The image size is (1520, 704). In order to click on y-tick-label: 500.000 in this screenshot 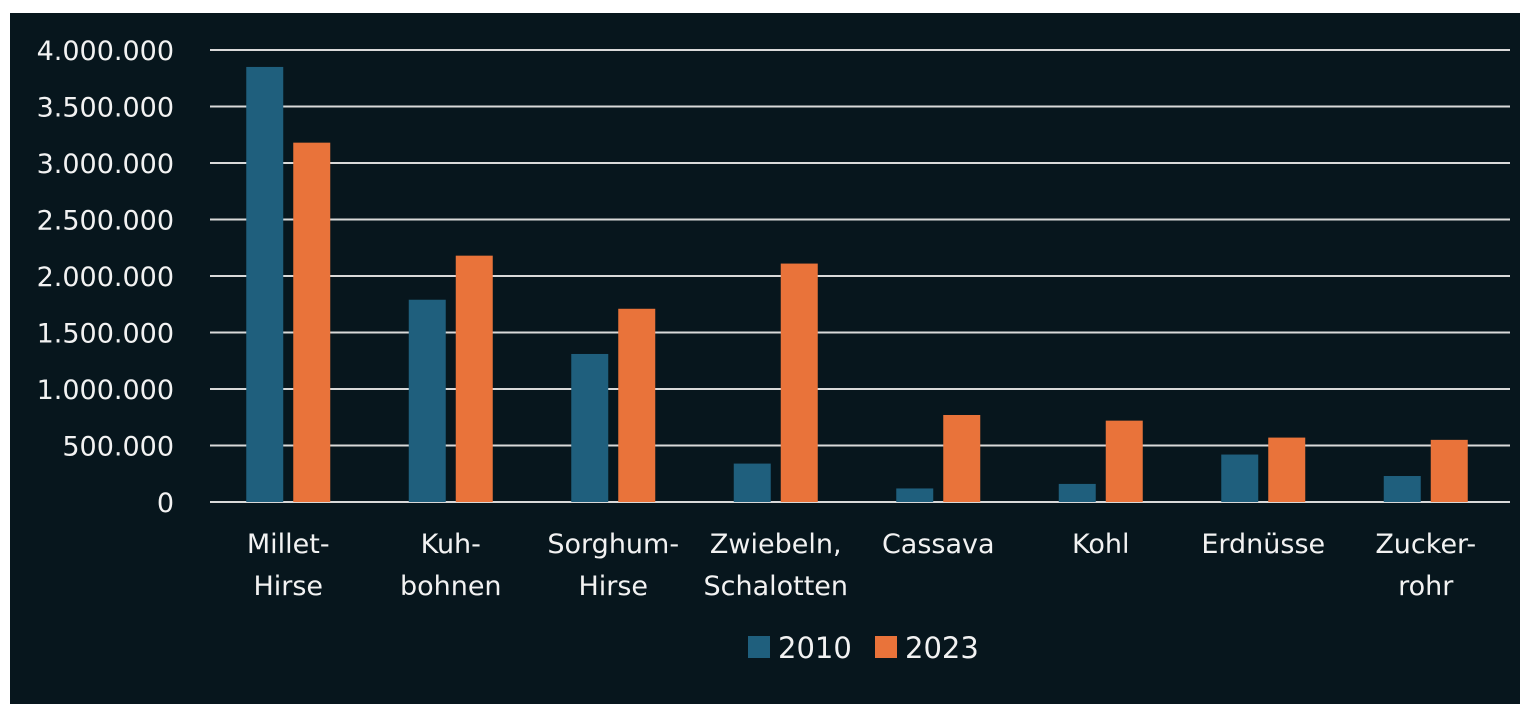, I will do `click(118, 447)`.